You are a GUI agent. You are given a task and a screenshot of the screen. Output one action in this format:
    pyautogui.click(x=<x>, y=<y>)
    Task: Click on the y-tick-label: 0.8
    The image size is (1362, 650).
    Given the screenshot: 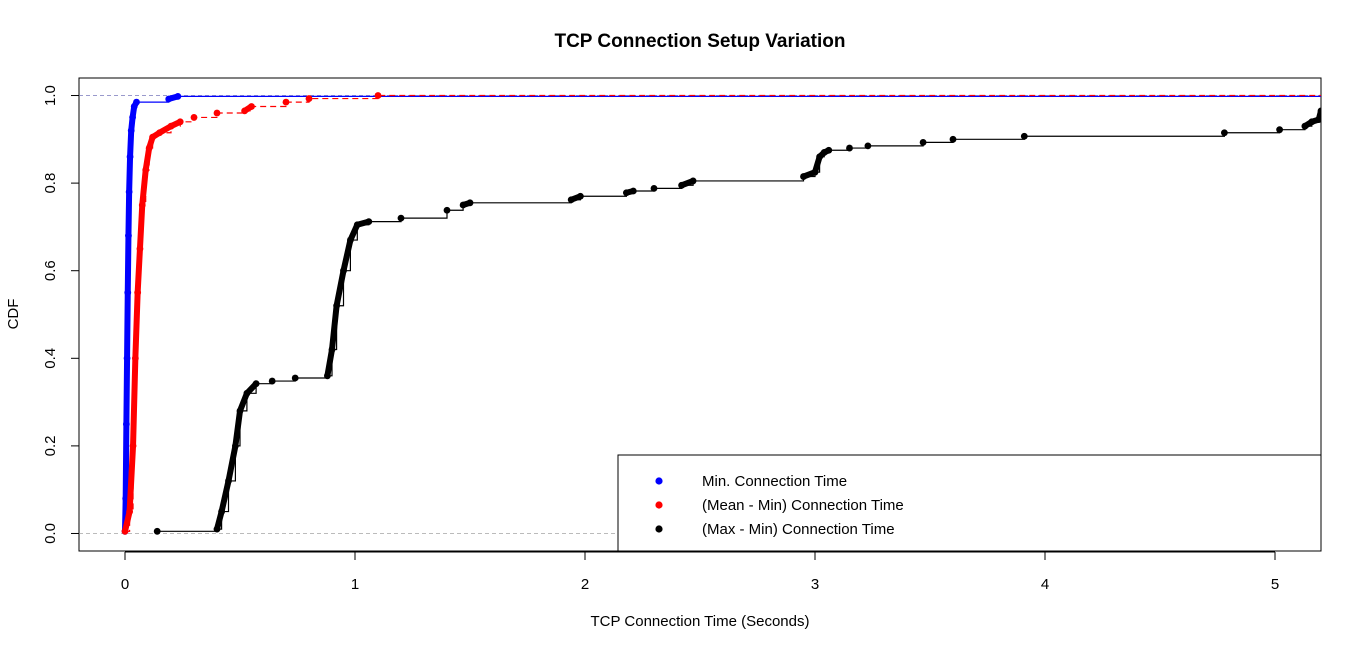 What is the action you would take?
    pyautogui.click(x=50, y=183)
    